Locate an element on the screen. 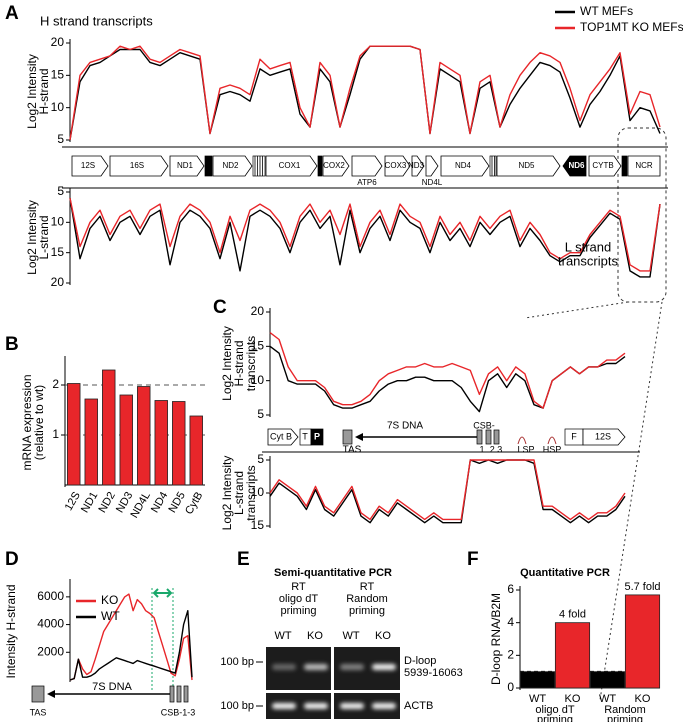 The height and width of the screenshot is (722, 683). map-label: T is located at coordinates (305, 436).